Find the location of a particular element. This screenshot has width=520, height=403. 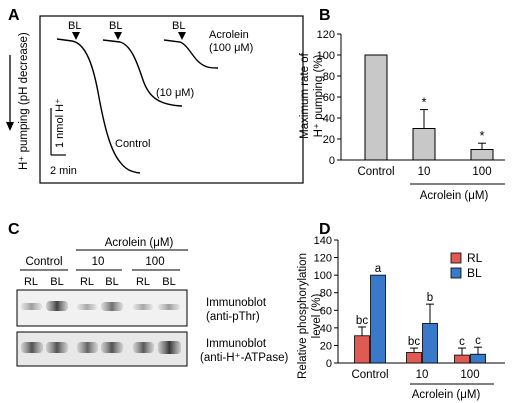

scalebar-y-label: 1 nmol H⁺ is located at coordinates (60, 123).